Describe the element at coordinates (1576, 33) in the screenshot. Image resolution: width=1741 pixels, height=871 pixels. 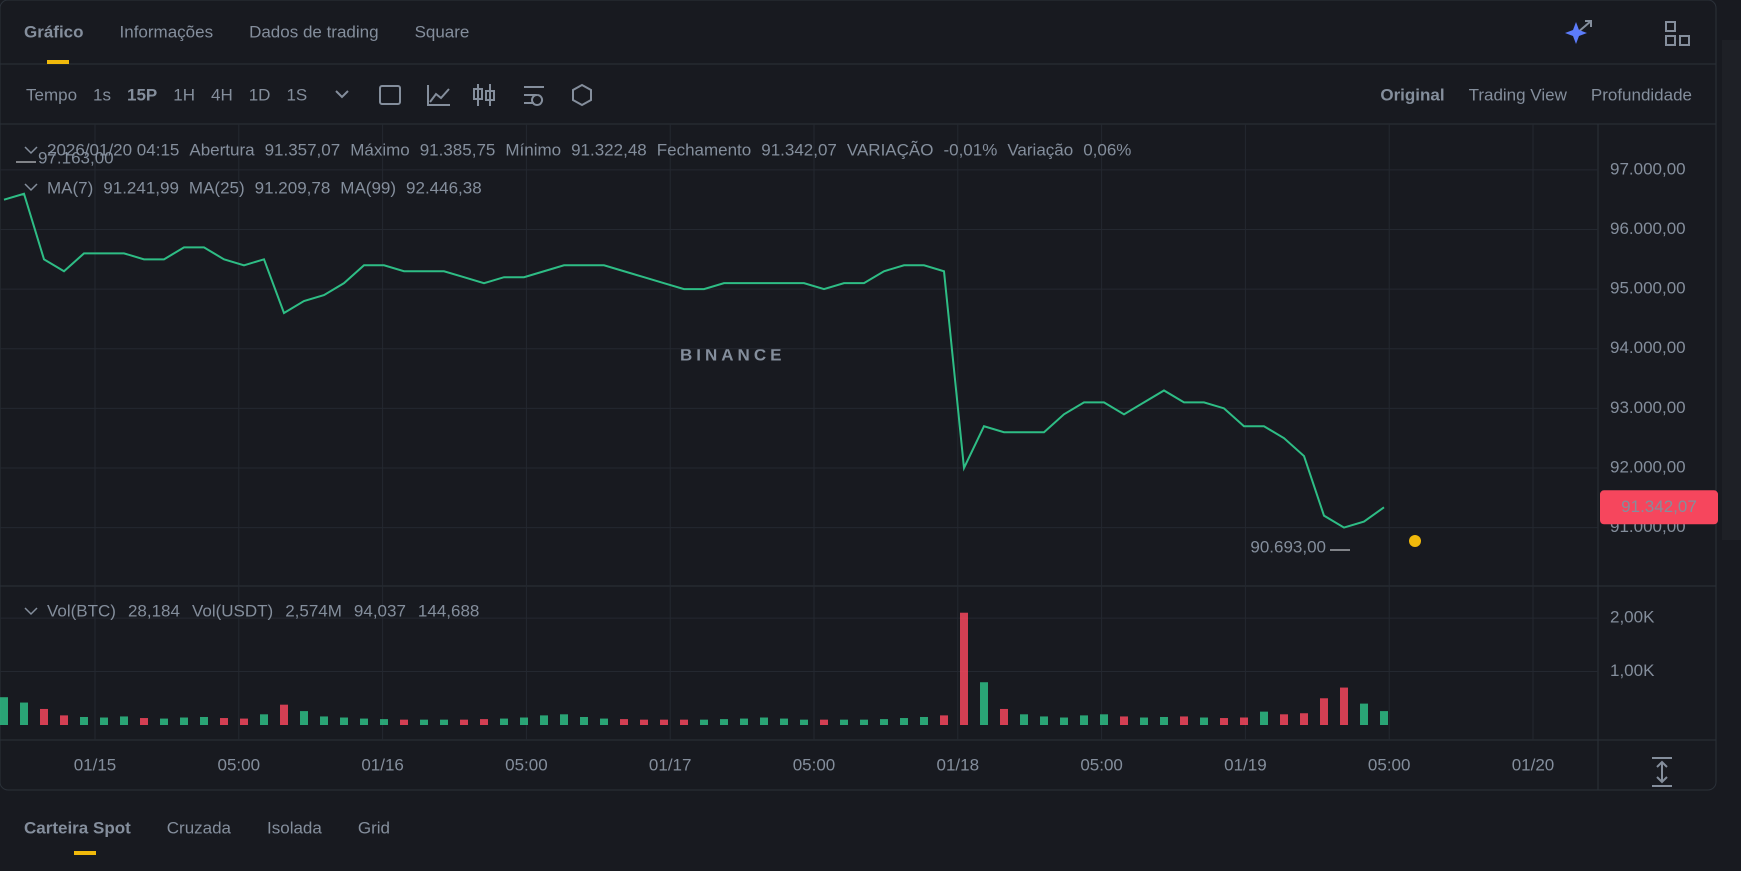
I see `ai-icon` at that location.